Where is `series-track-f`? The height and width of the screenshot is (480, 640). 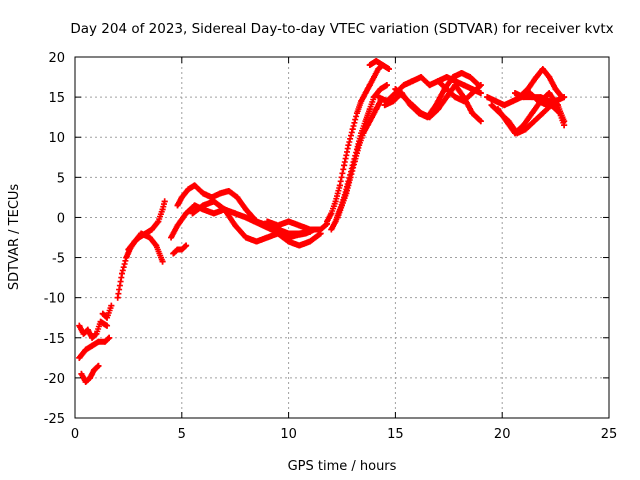 series-track-f is located at coordinates (145, 247).